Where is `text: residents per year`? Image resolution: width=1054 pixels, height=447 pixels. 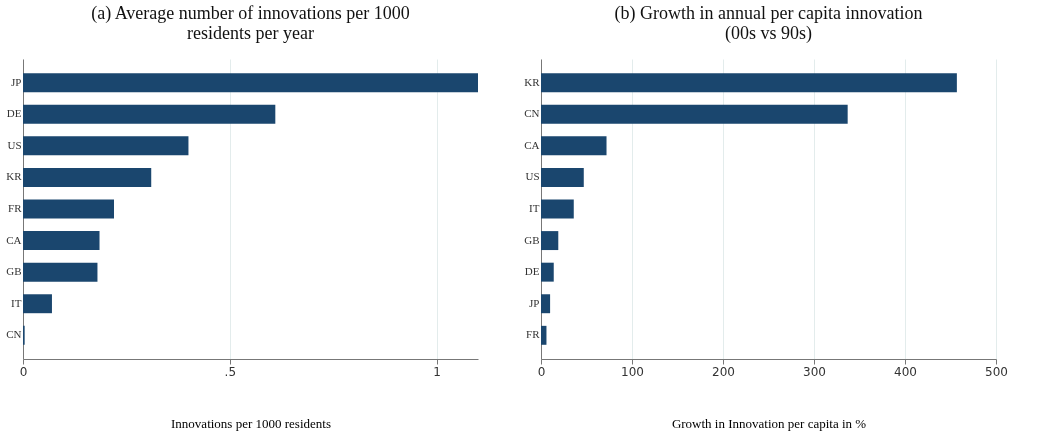
text: residents per year is located at coordinates (250, 33).